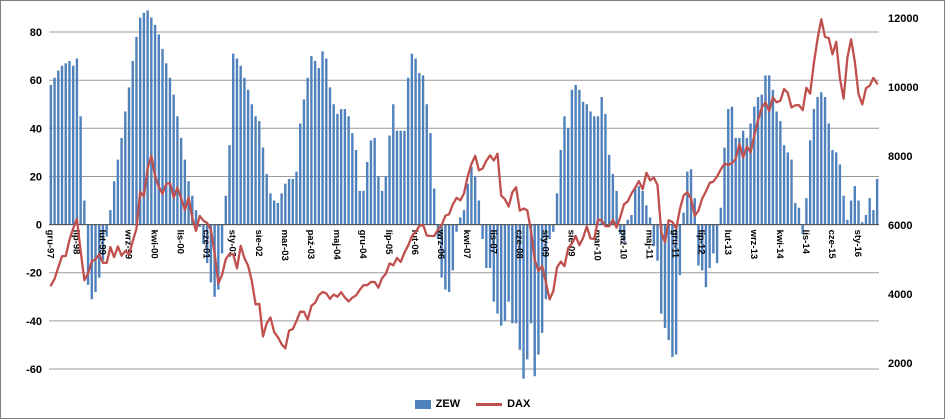 The height and width of the screenshot is (419, 945). Describe the element at coordinates (34, 370) in the screenshot. I see `svg-text: -60` at that location.